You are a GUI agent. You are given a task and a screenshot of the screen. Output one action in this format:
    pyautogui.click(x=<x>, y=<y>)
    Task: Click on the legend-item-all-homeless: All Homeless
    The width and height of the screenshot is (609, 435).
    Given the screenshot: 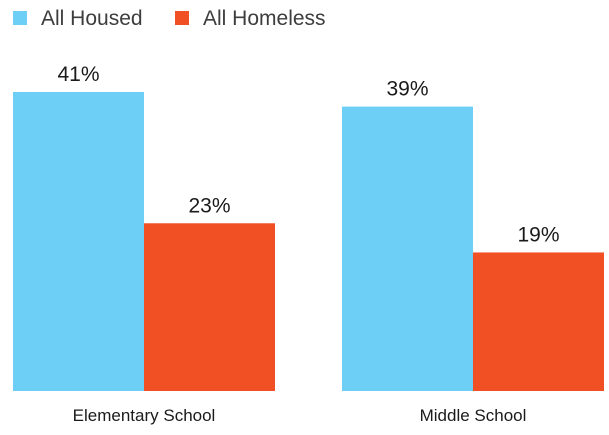 What is the action you would take?
    pyautogui.click(x=250, y=18)
    